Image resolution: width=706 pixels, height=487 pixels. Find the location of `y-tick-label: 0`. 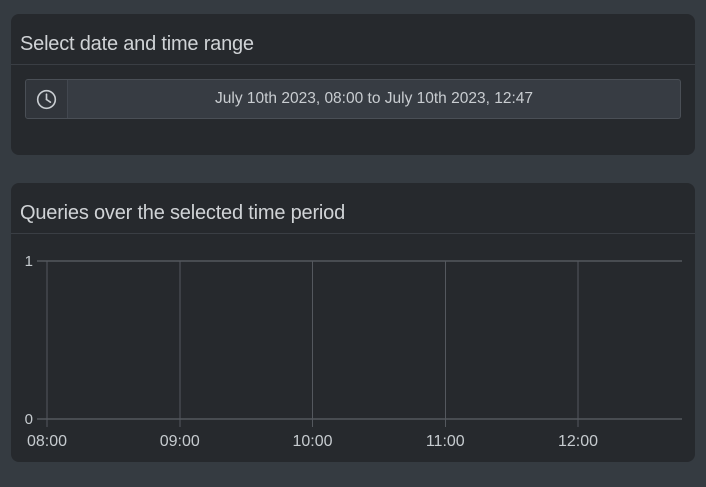

y-tick-label: 0 is located at coordinates (29, 419).